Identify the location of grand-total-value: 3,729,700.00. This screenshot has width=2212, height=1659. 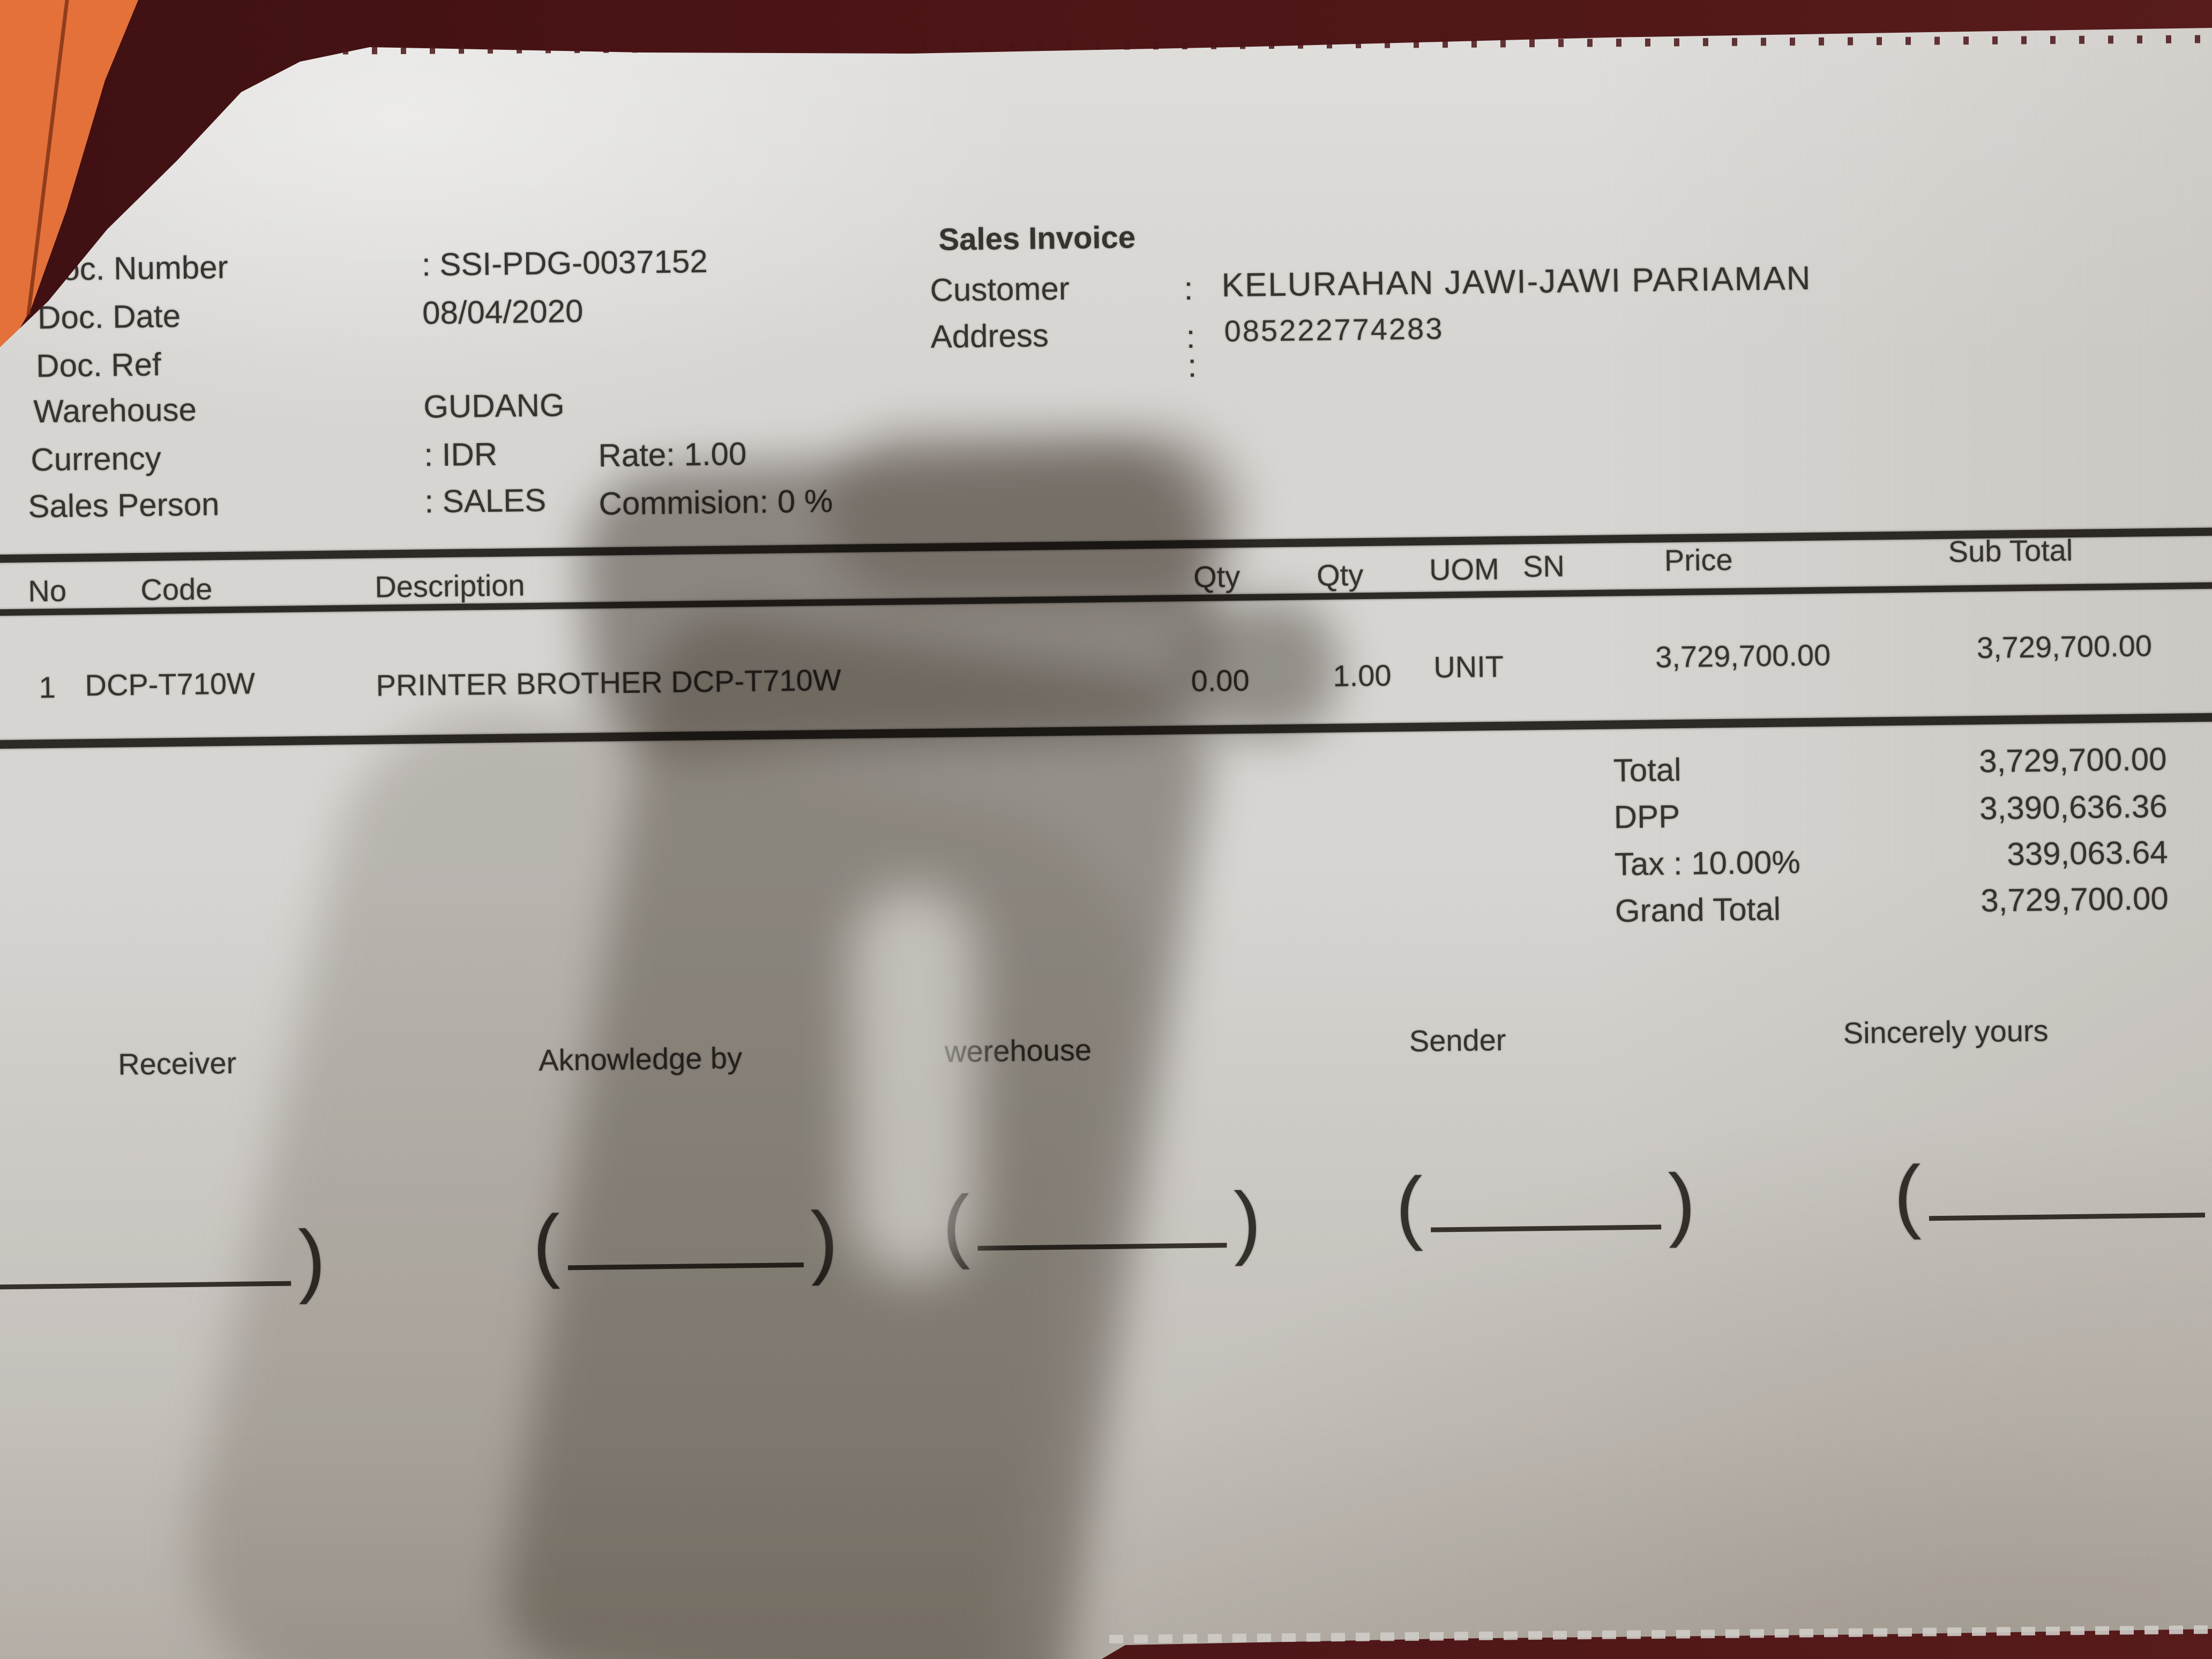
(2074, 899).